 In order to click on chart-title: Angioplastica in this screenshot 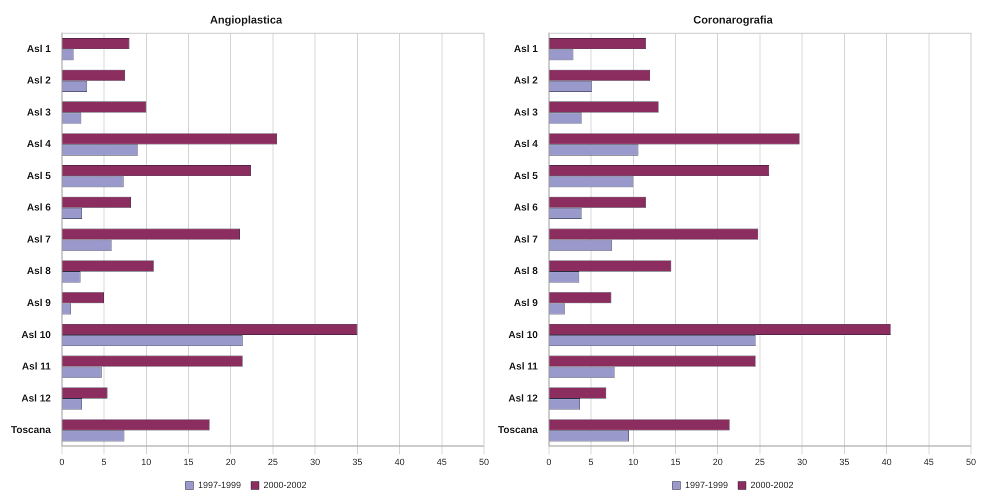, I will do `click(246, 20)`.